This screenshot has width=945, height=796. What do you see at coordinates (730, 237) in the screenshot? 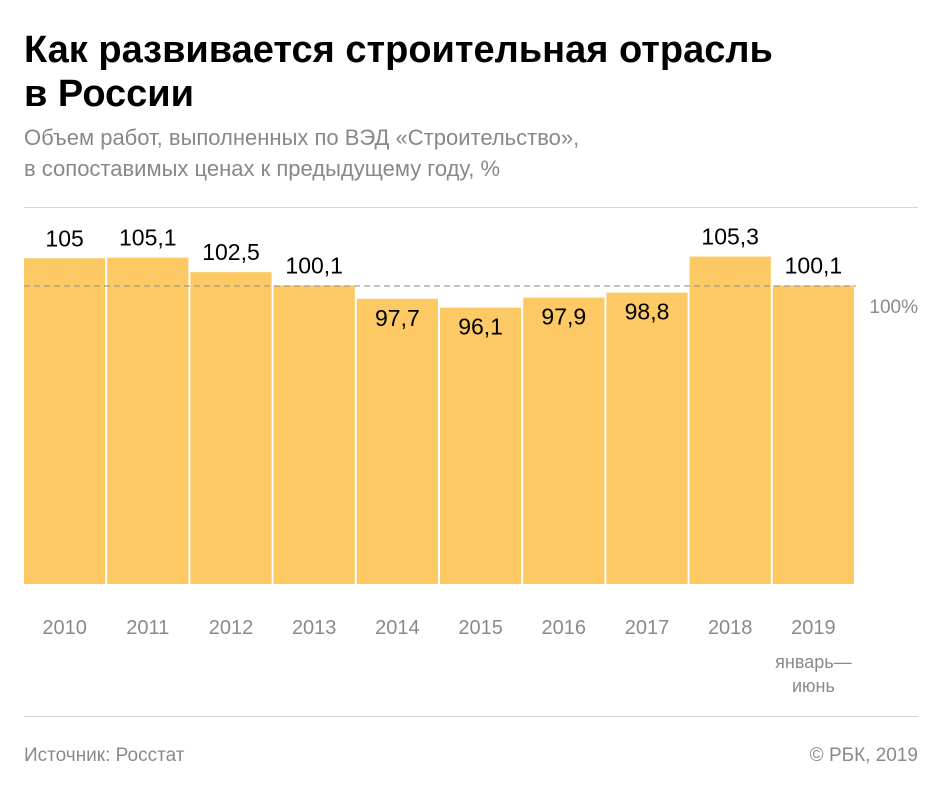
I see `value-label-2018: 105,3` at bounding box center [730, 237].